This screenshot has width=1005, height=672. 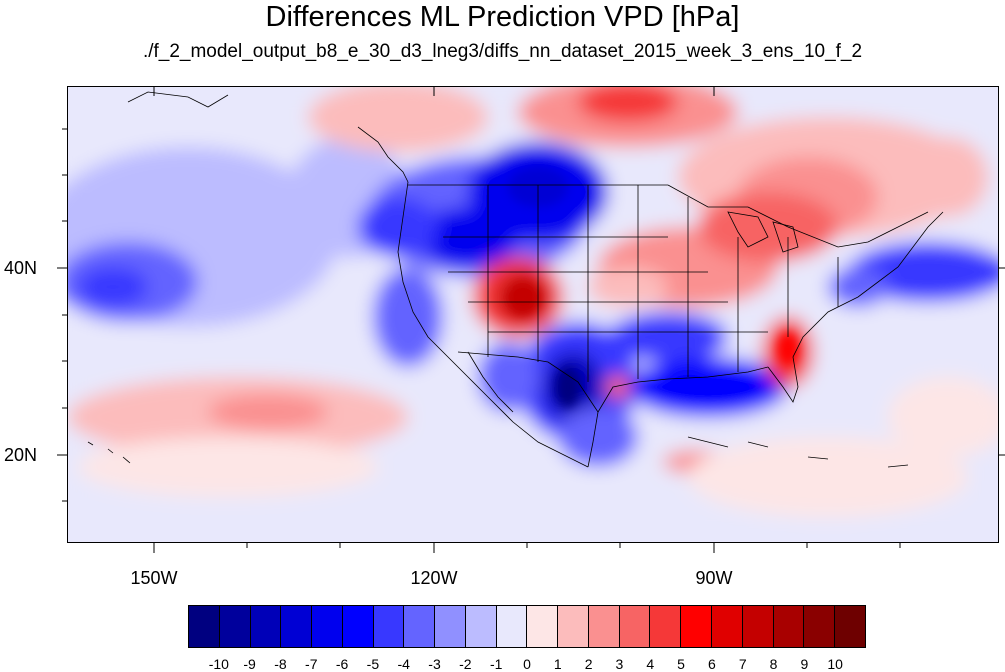 I want to click on colorbar-label: 7, so click(x=742, y=664).